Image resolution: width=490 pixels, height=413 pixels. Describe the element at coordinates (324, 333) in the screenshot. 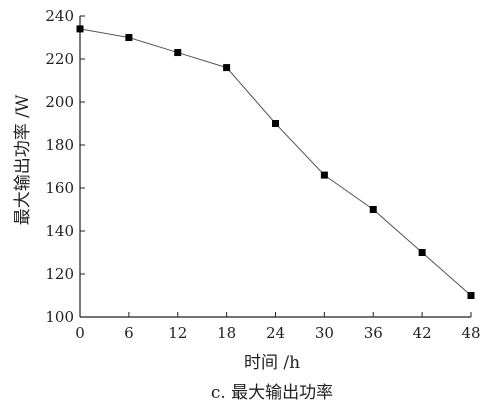

I see `x-tick-label: 30` at that location.